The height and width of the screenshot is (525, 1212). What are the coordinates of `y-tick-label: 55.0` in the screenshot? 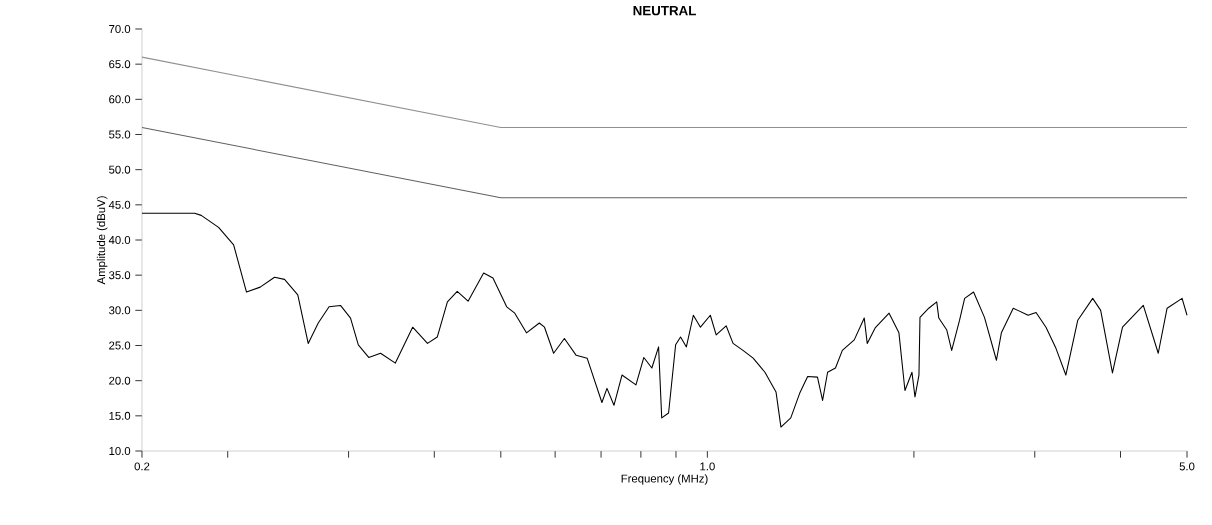 It's located at (120, 134).